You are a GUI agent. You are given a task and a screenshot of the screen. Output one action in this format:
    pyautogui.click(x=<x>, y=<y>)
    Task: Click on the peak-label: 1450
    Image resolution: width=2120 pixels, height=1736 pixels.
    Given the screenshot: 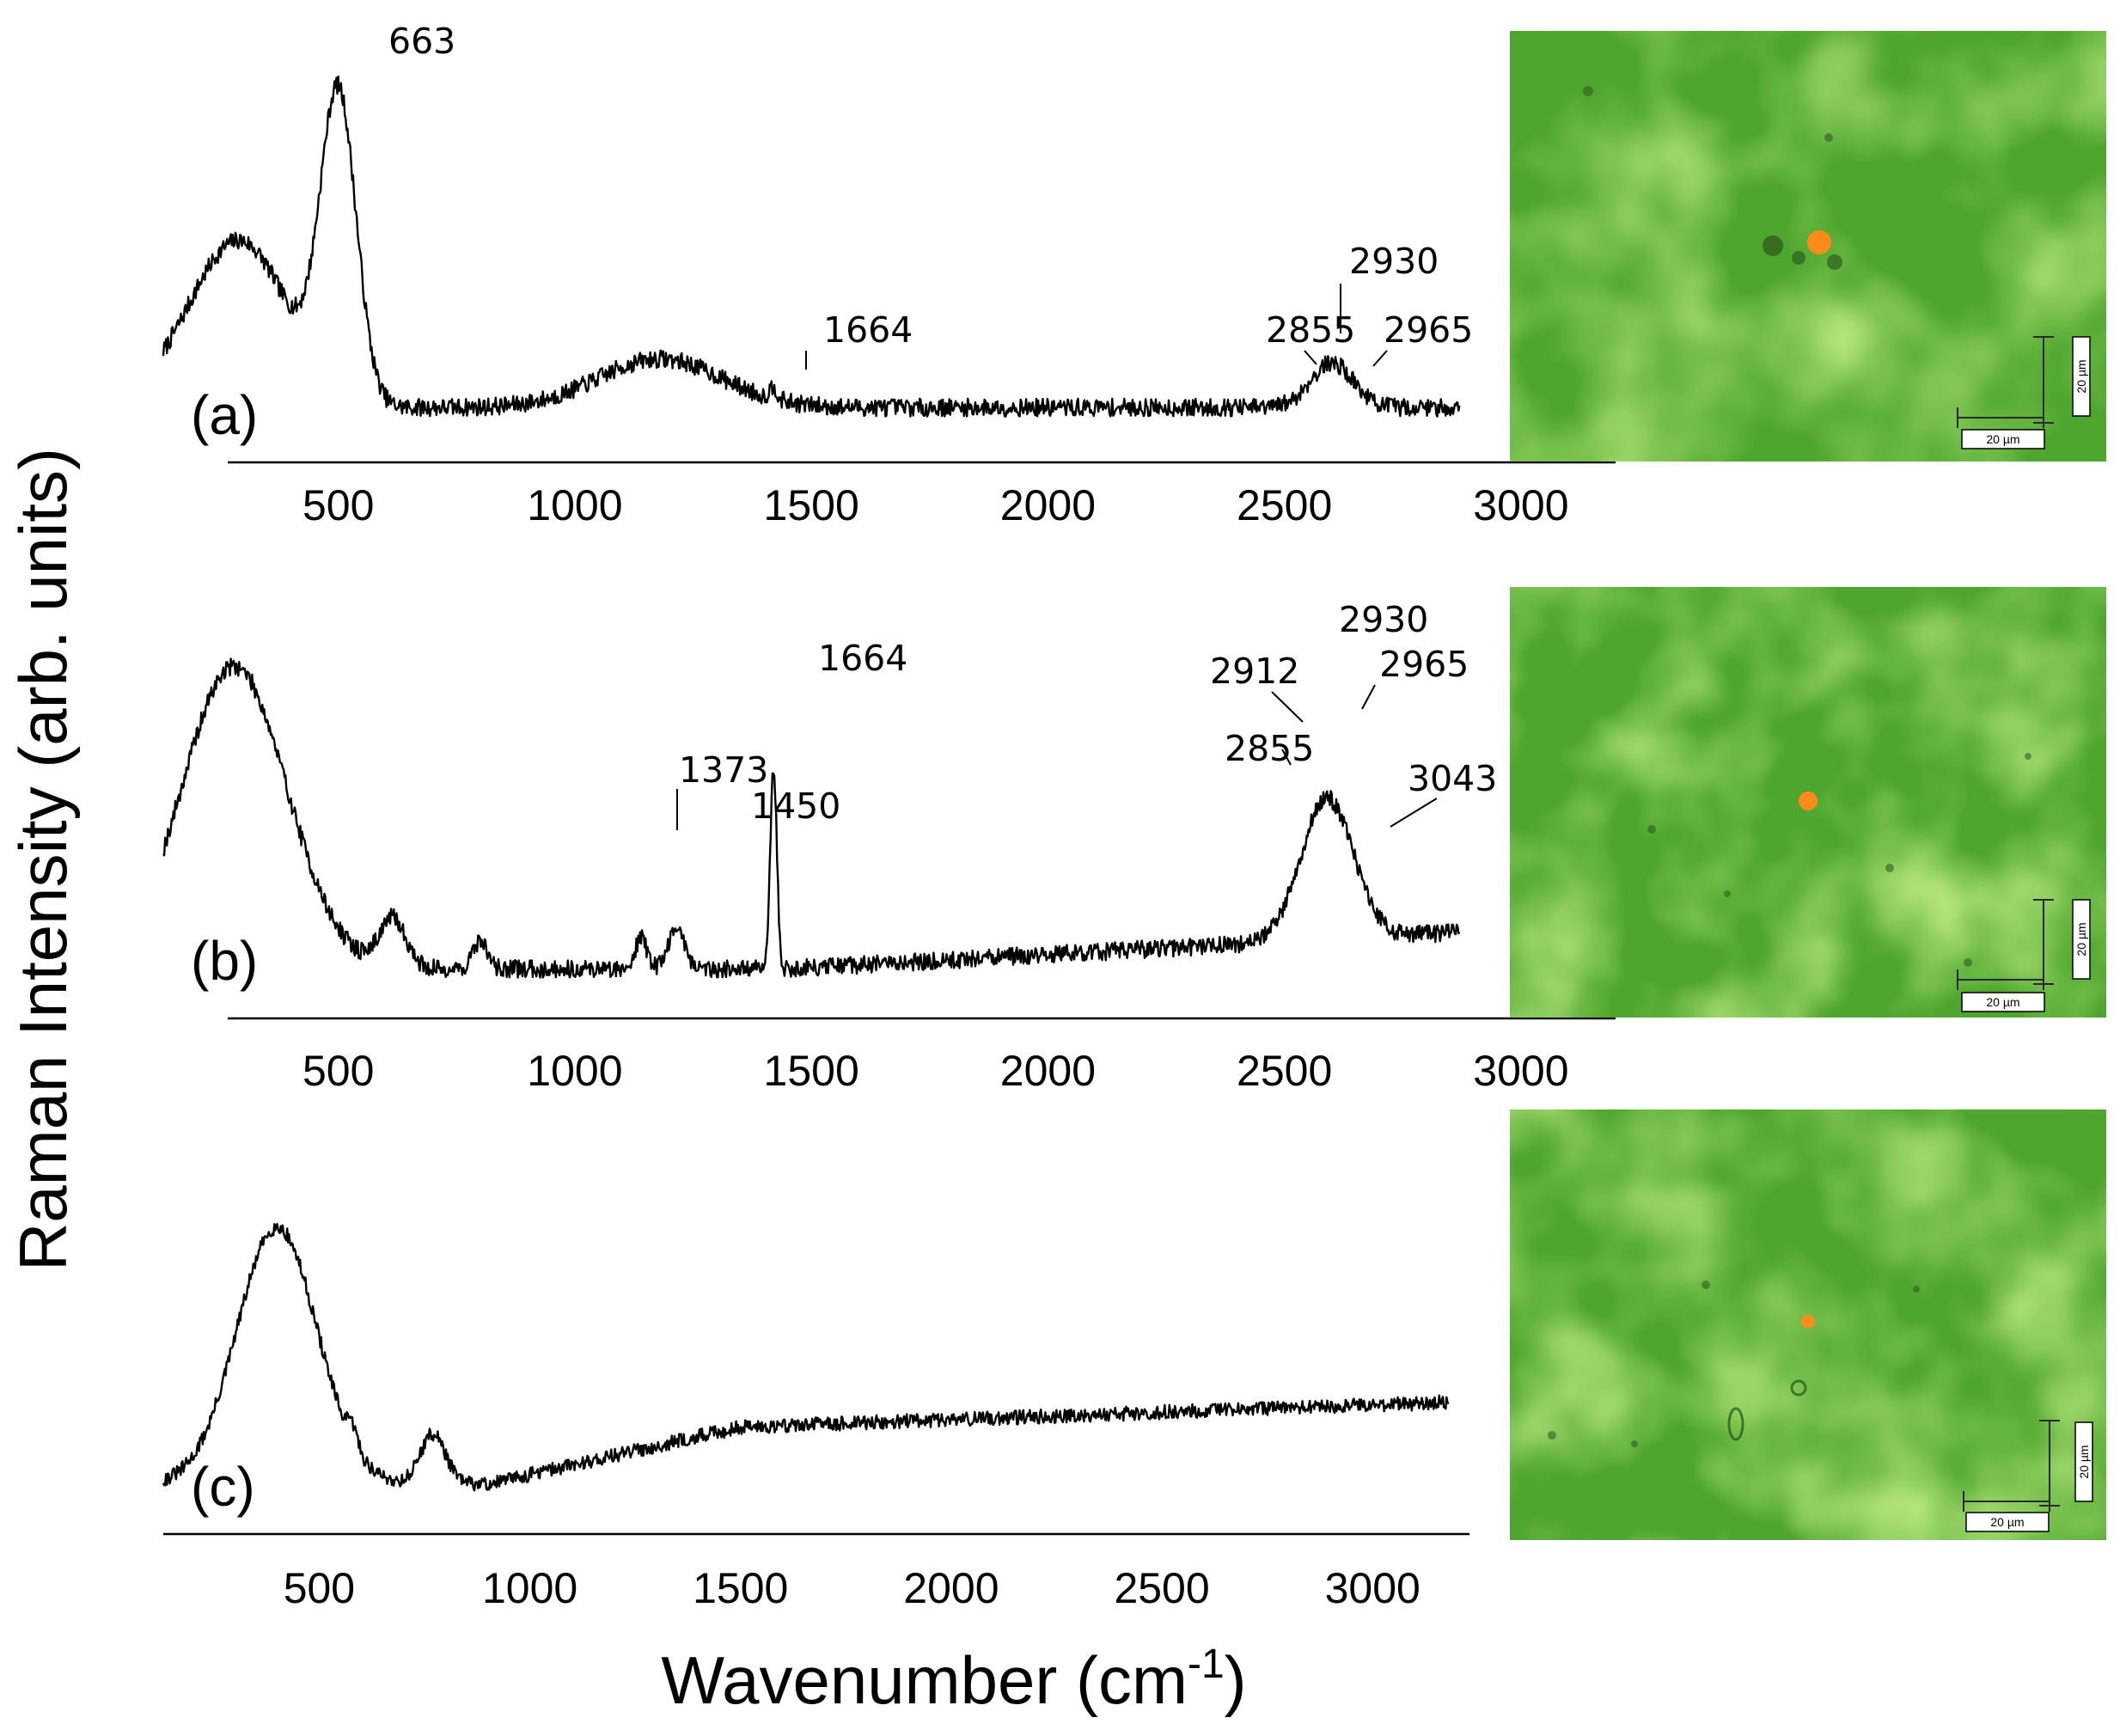 What is the action you would take?
    pyautogui.click(x=795, y=806)
    